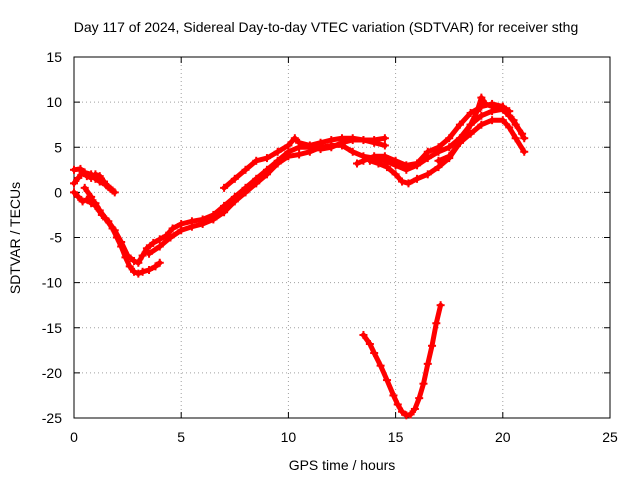 Image resolution: width=640 pixels, height=480 pixels. What do you see at coordinates (58, 147) in the screenshot?
I see `y-tick-label: 5` at bounding box center [58, 147].